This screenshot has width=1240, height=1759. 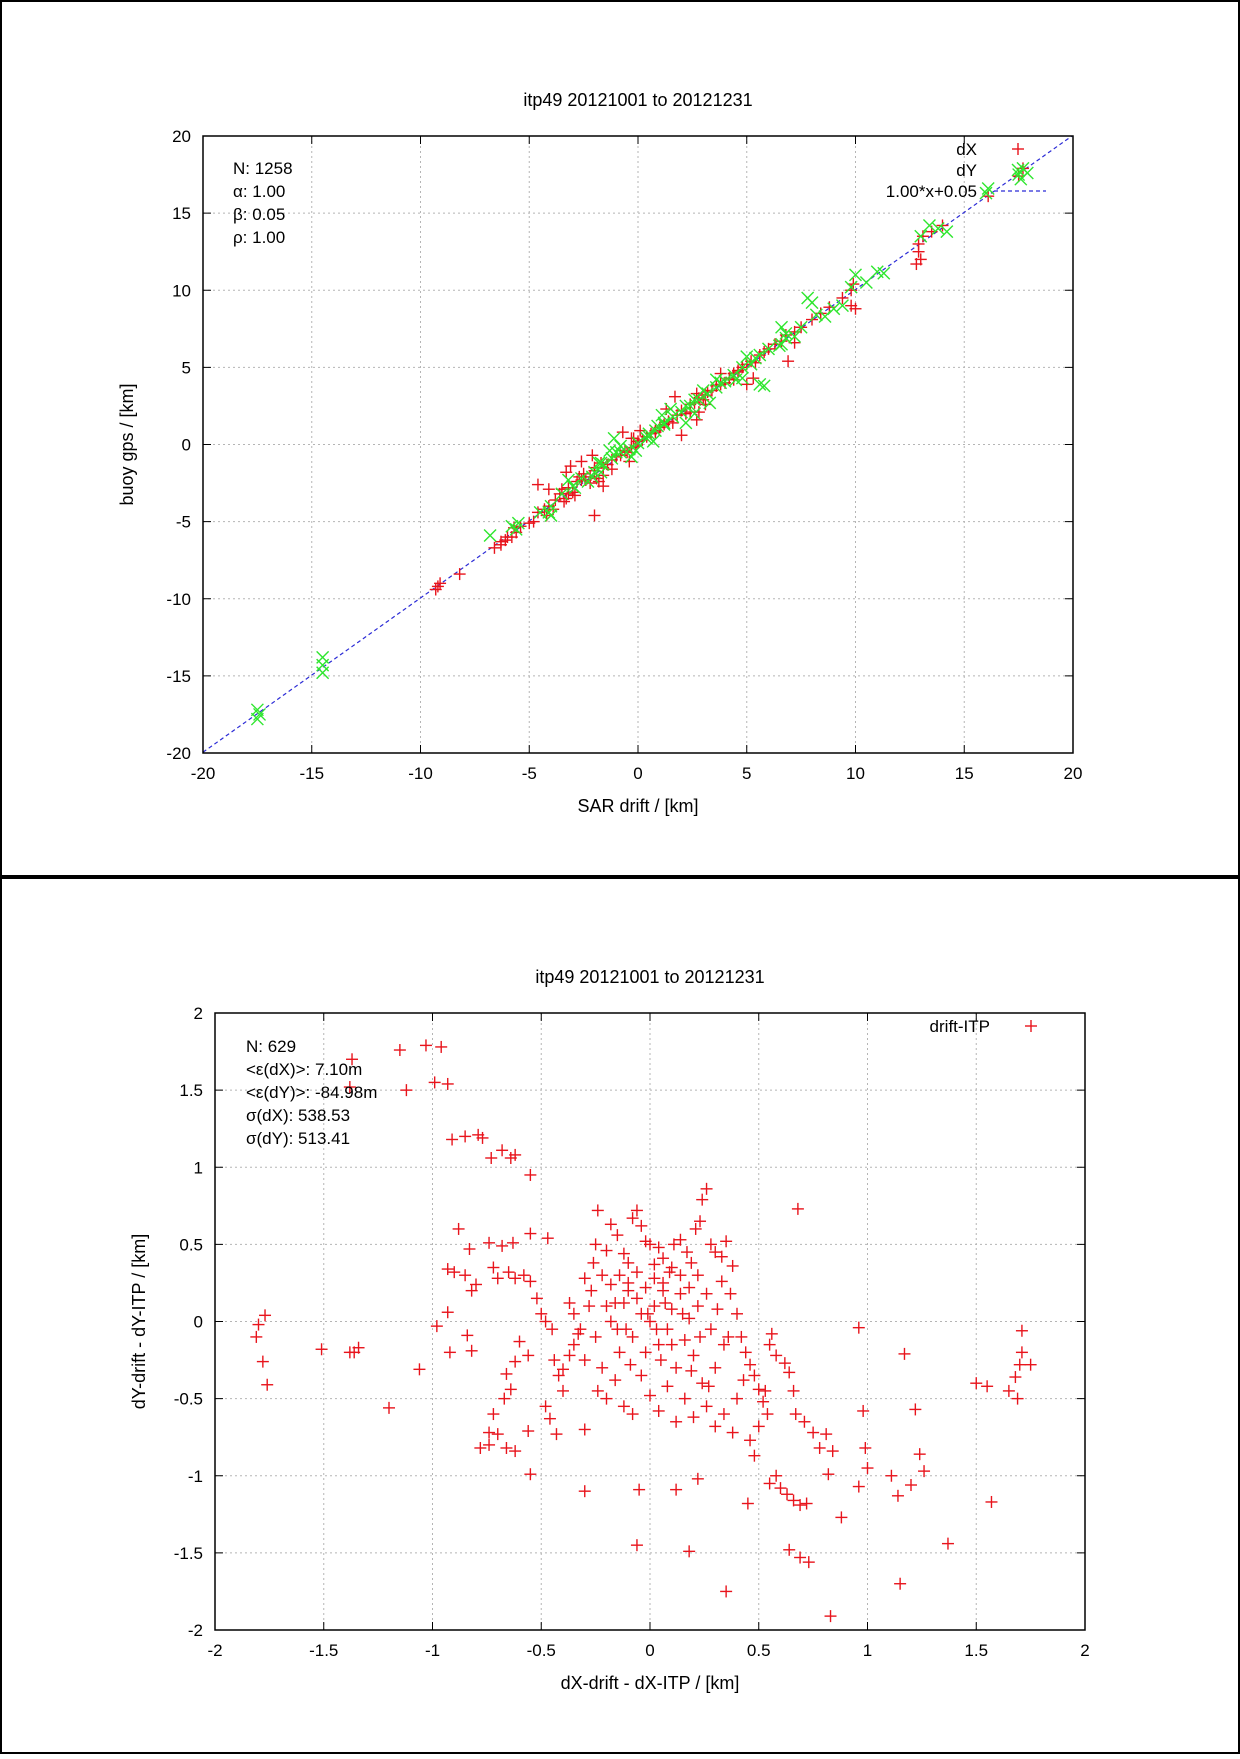 I want to click on y-tick-label: -2, so click(x=195, y=1630).